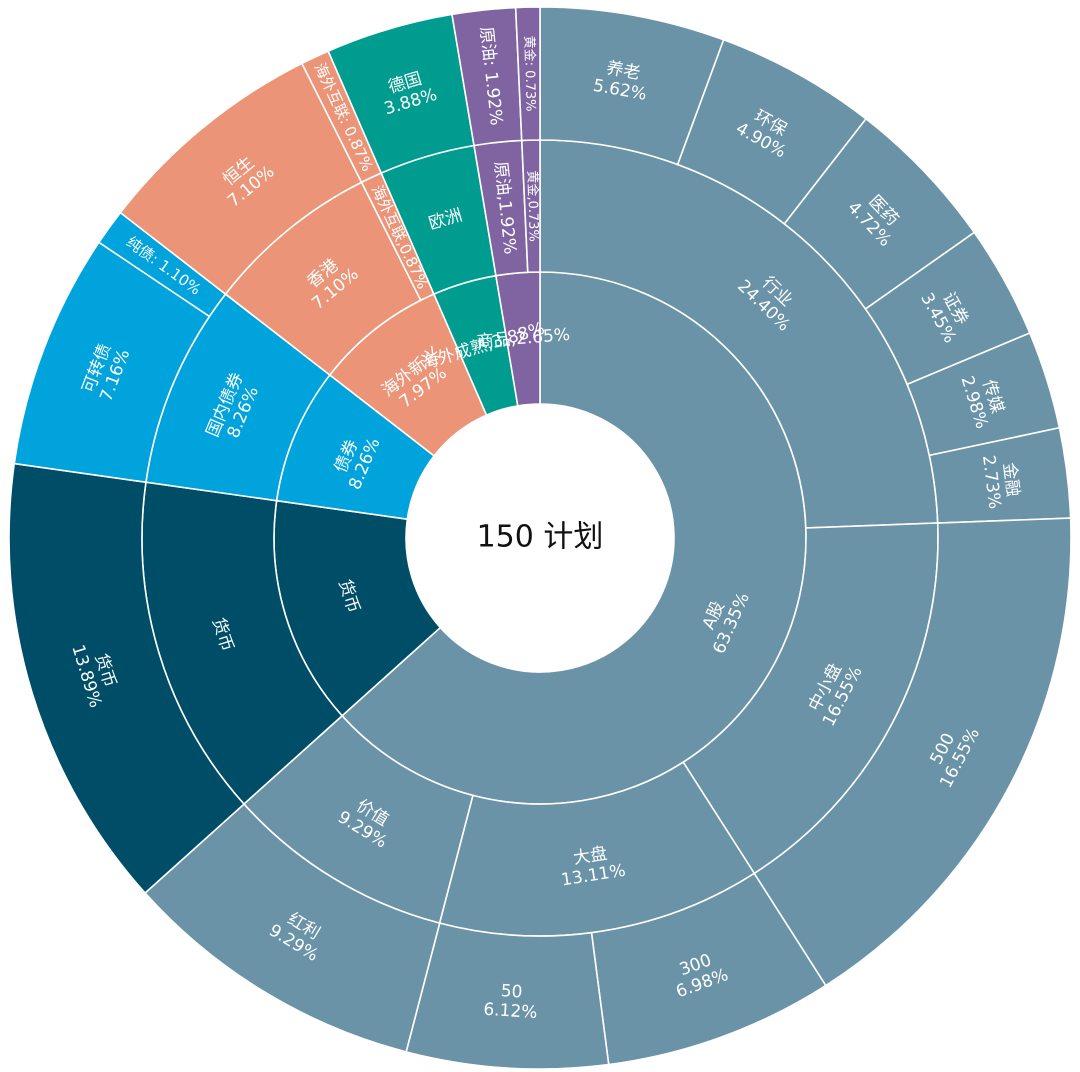  I want to click on ring3-label-5: 金融2.73%, so click(1001, 481).